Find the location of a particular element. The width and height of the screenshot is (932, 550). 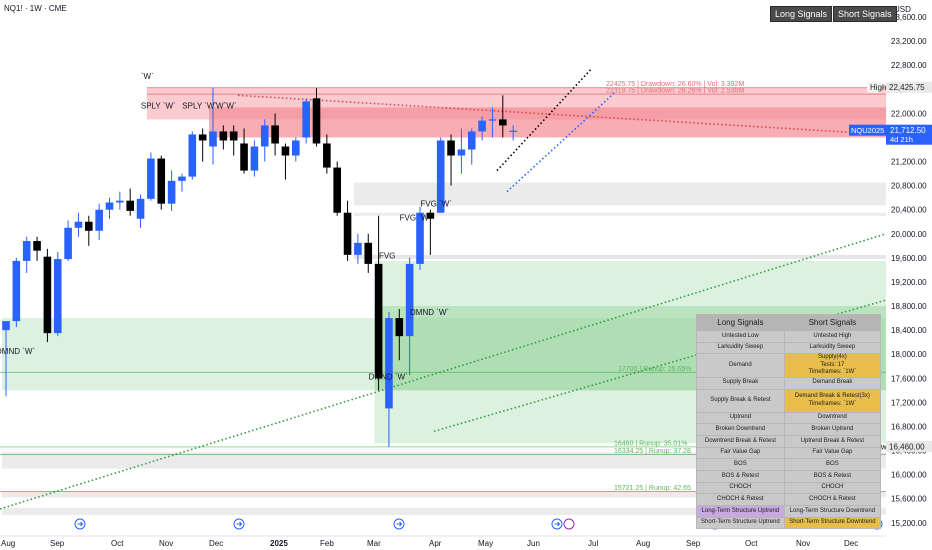

short-signal-cell: Fair Value Gap is located at coordinates (832, 453).